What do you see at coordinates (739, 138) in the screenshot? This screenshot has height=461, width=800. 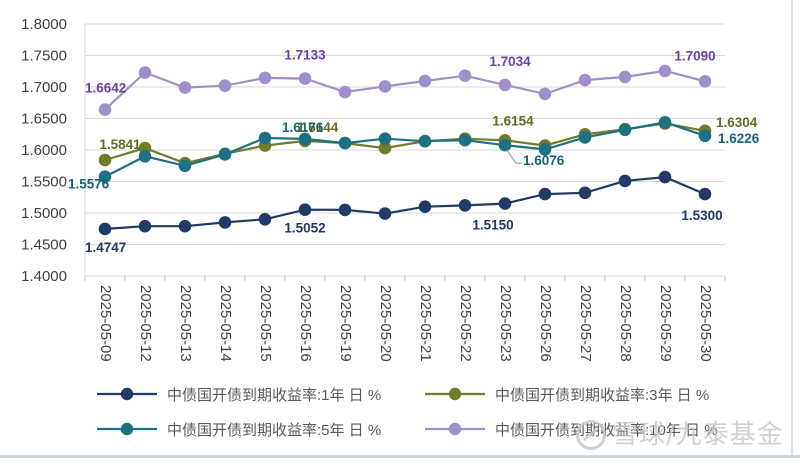 I see `point-value-label: 1.6226` at bounding box center [739, 138].